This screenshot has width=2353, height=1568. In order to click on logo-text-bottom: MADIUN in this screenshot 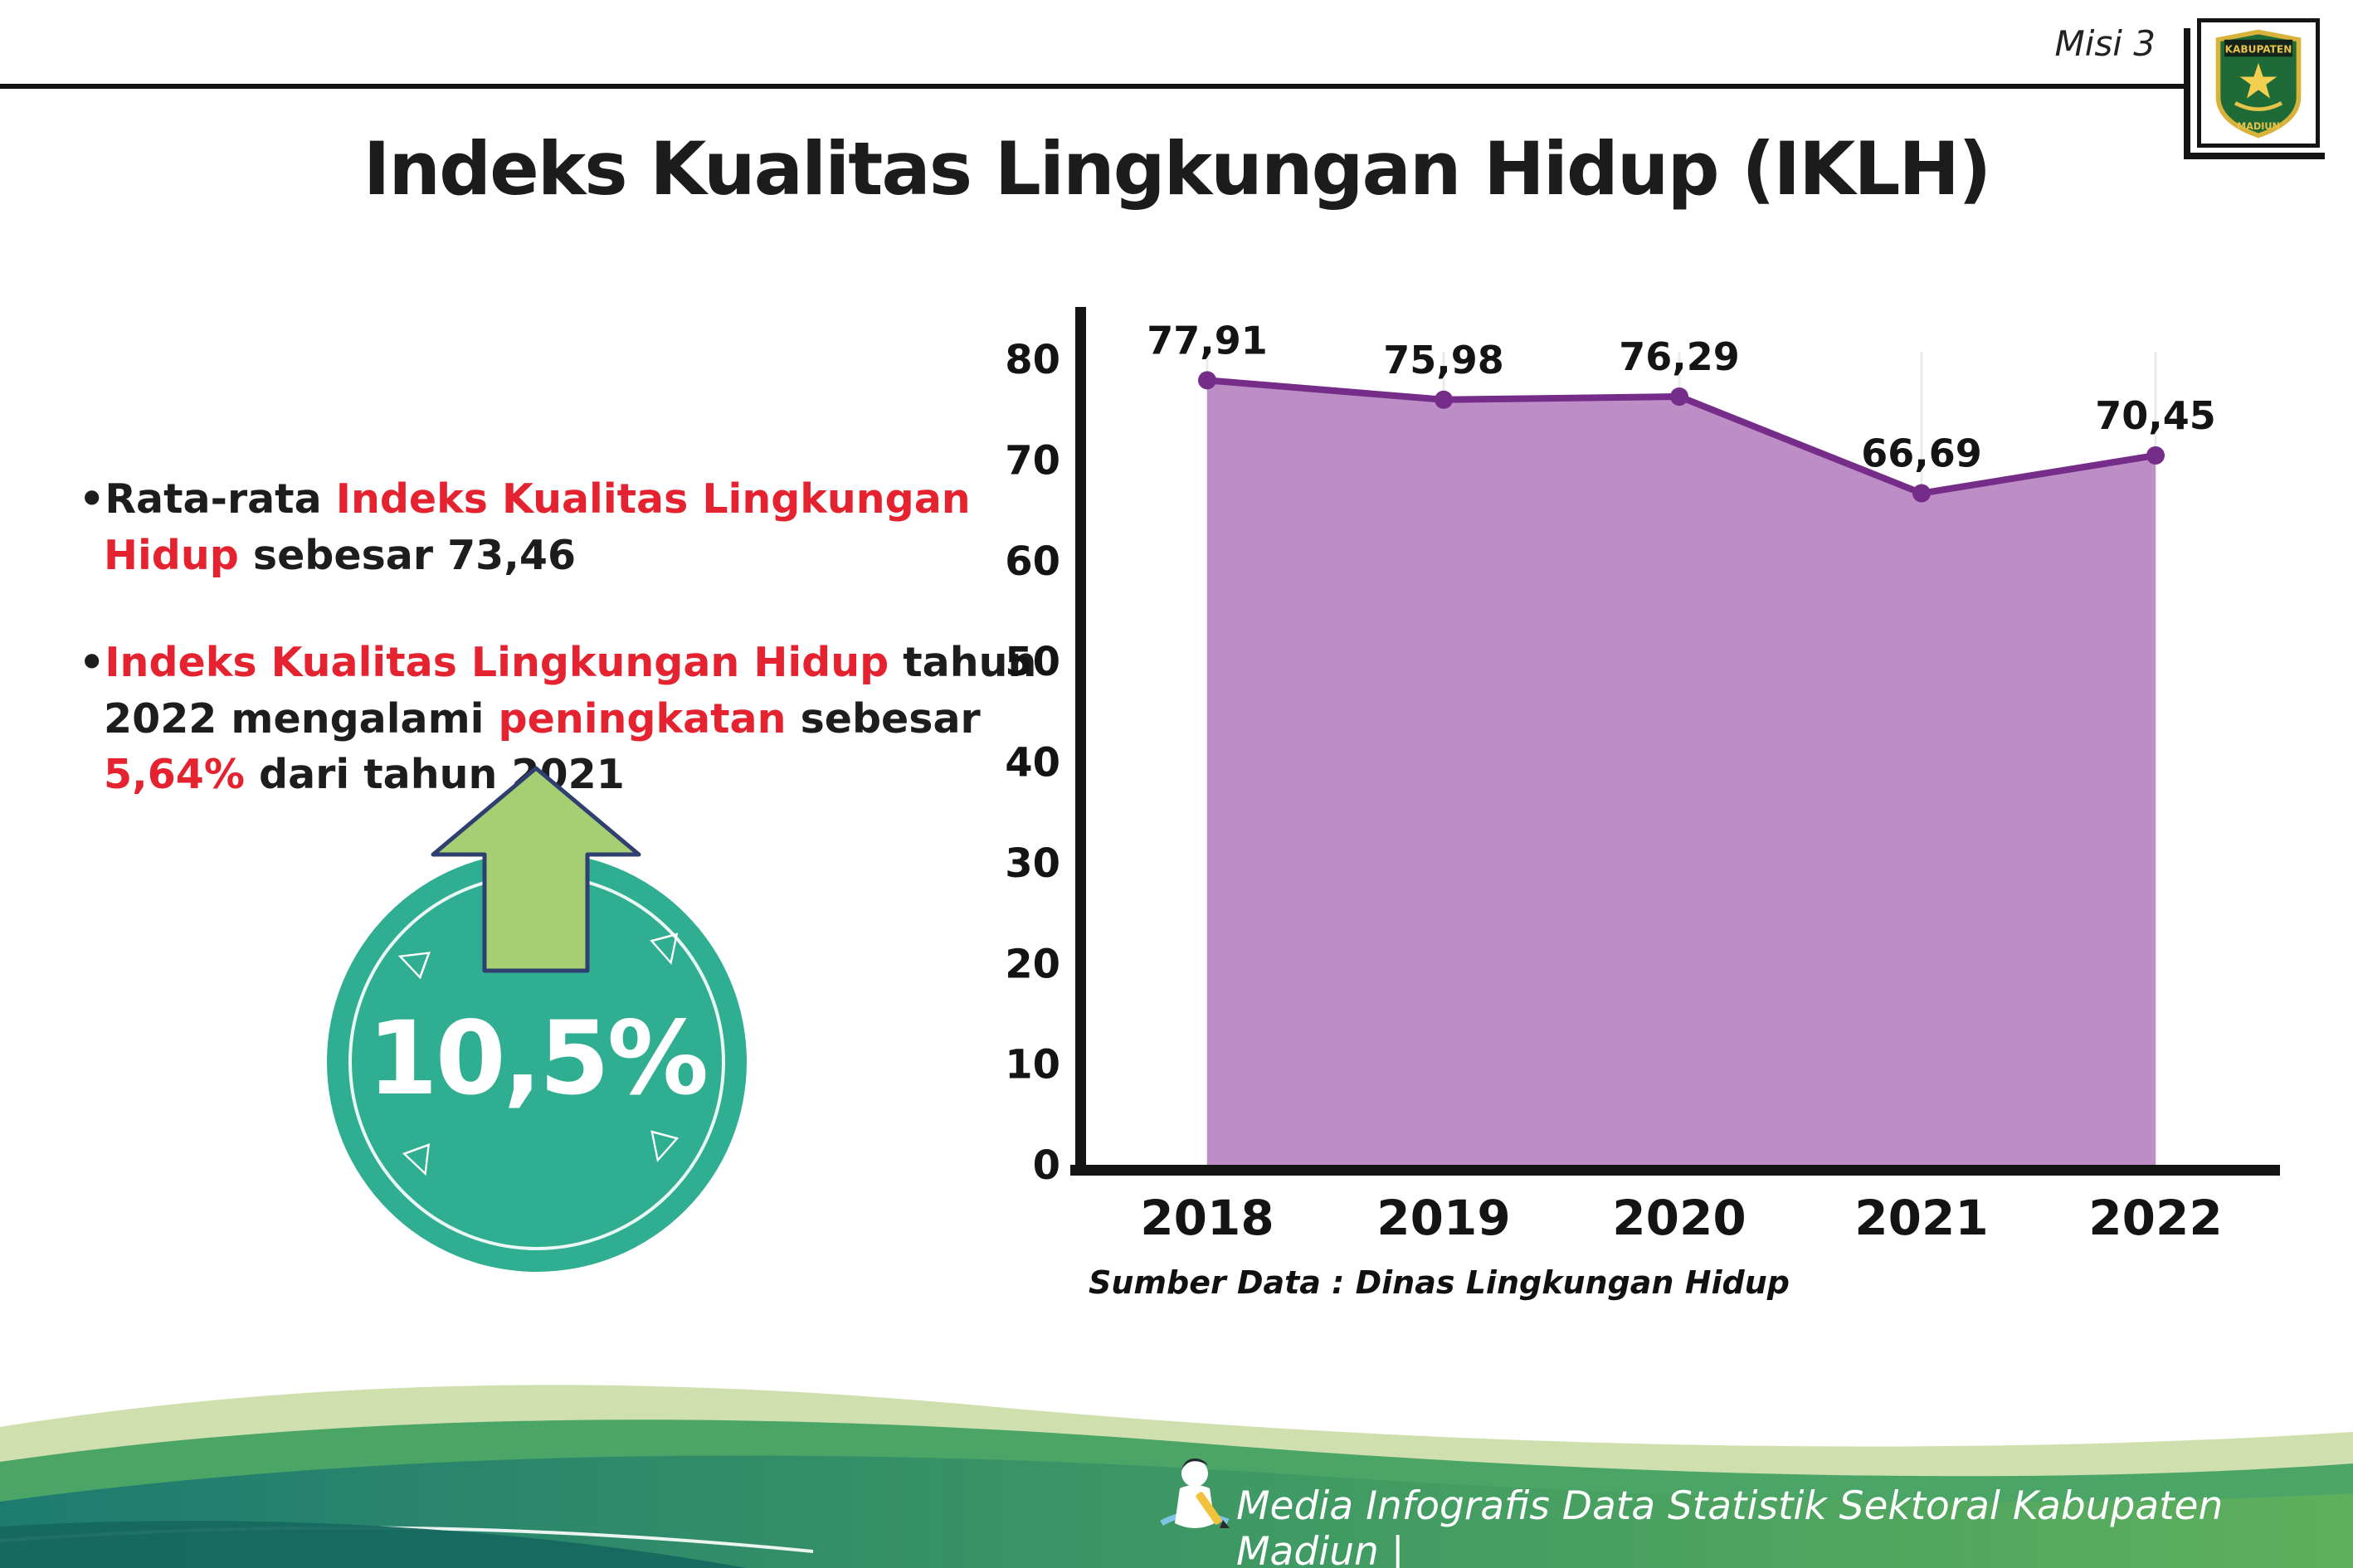, I will do `click(2258, 126)`.